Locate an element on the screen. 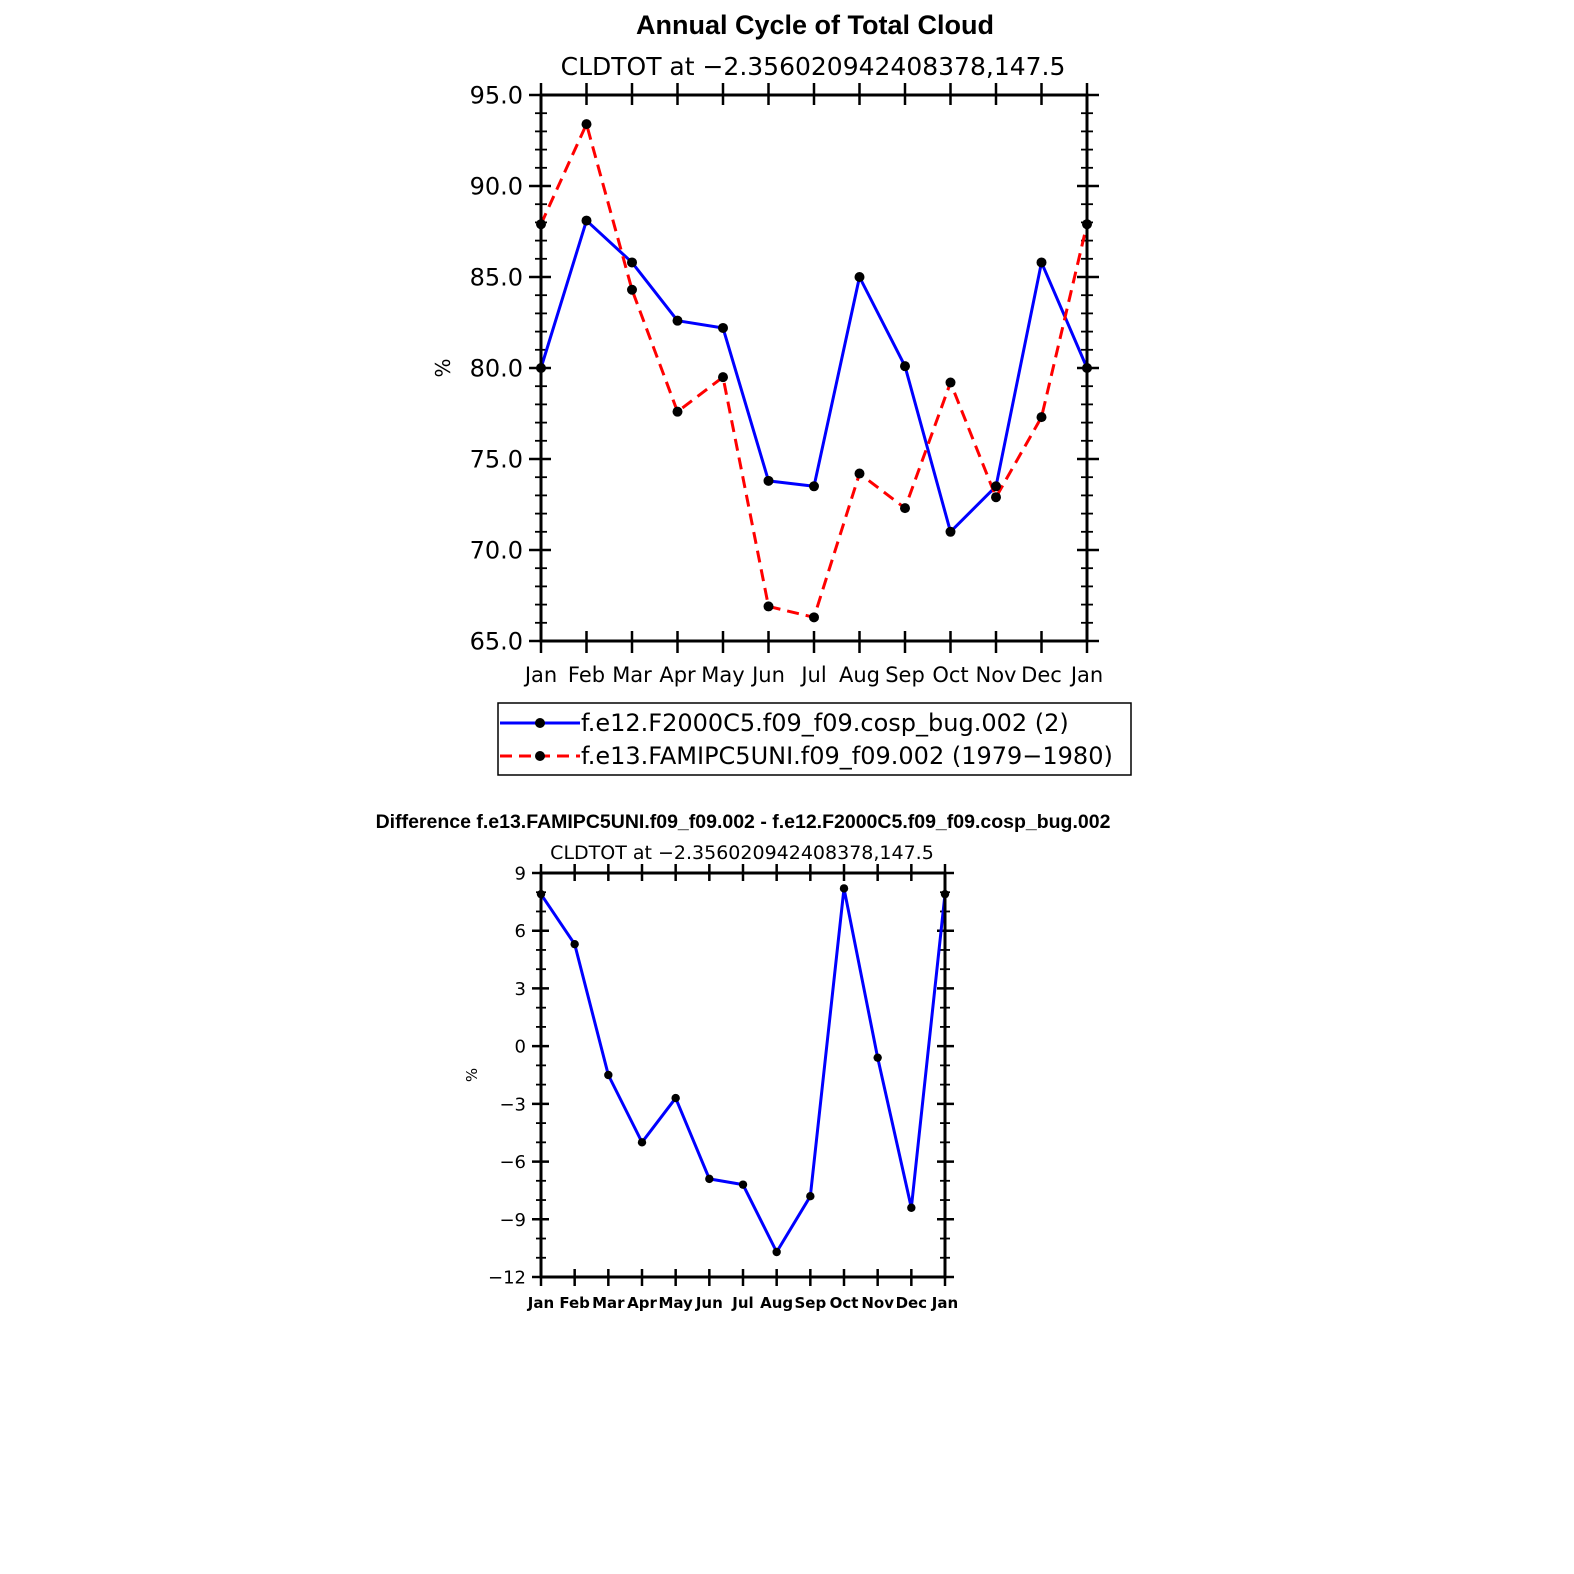  y-tick-label: 70.0 is located at coordinates (496, 551).